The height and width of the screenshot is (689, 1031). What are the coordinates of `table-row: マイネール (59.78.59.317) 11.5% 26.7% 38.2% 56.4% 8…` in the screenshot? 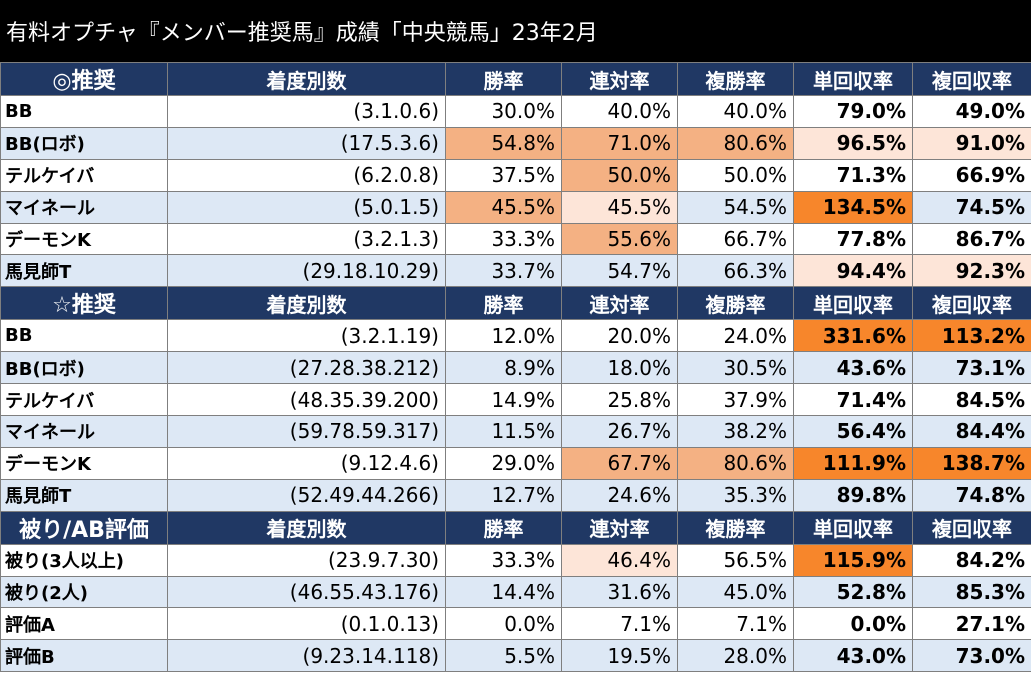 It's located at (515, 431).